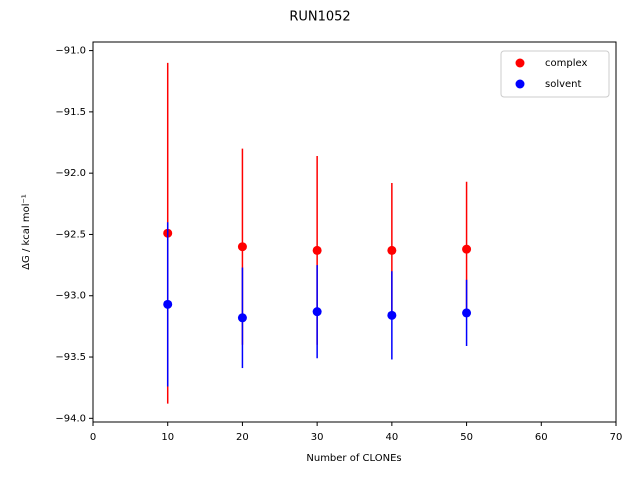  I want to click on x-axis-label: Number of CLONEs, so click(353, 458).